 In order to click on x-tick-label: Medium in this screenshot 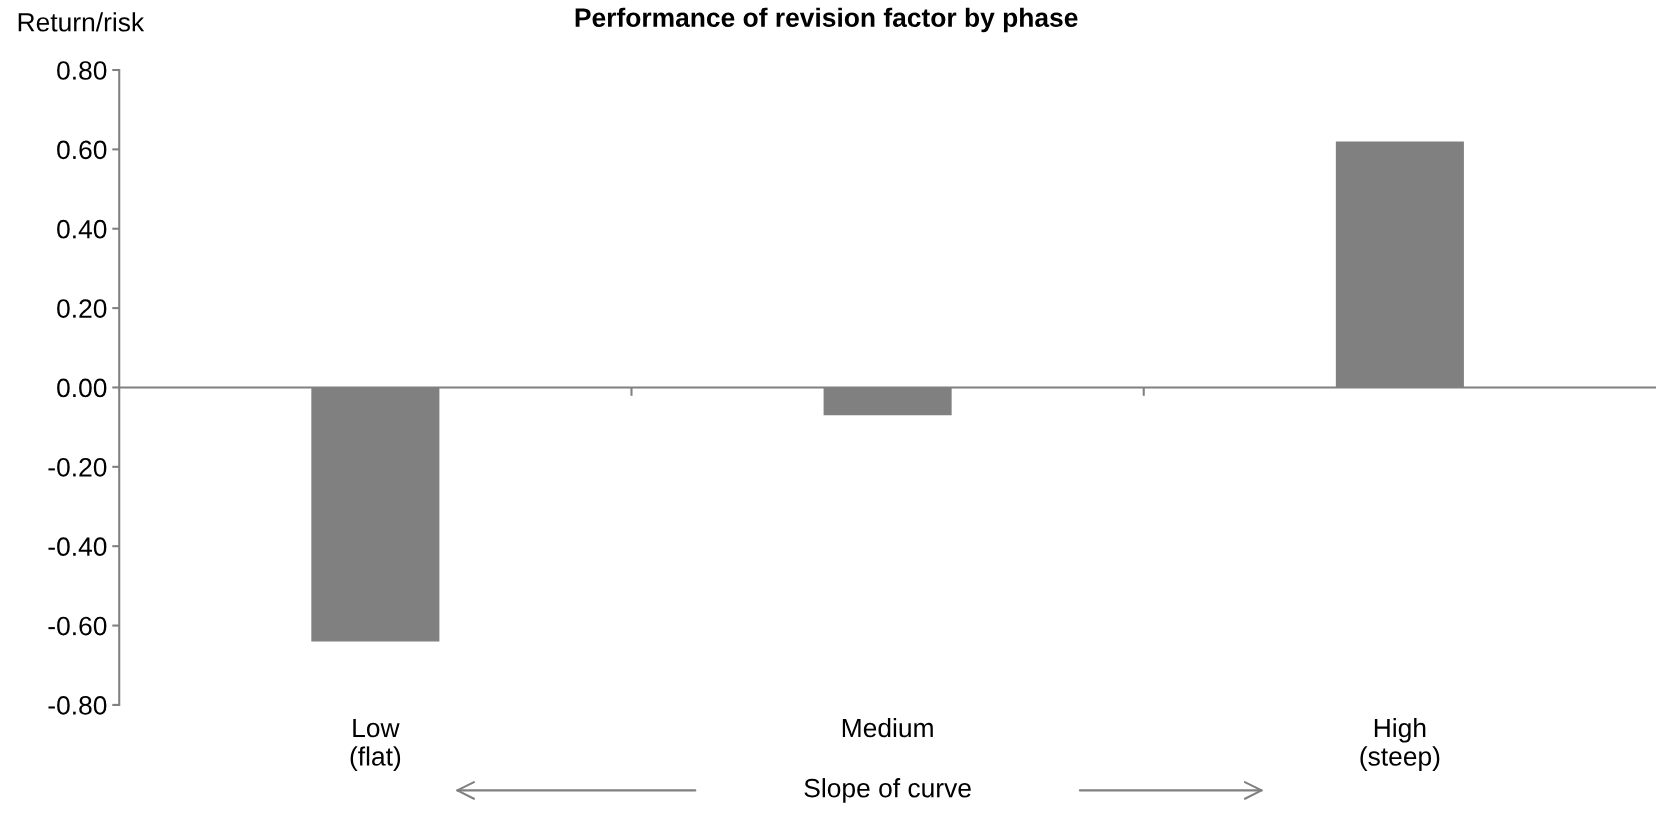, I will do `click(887, 727)`.